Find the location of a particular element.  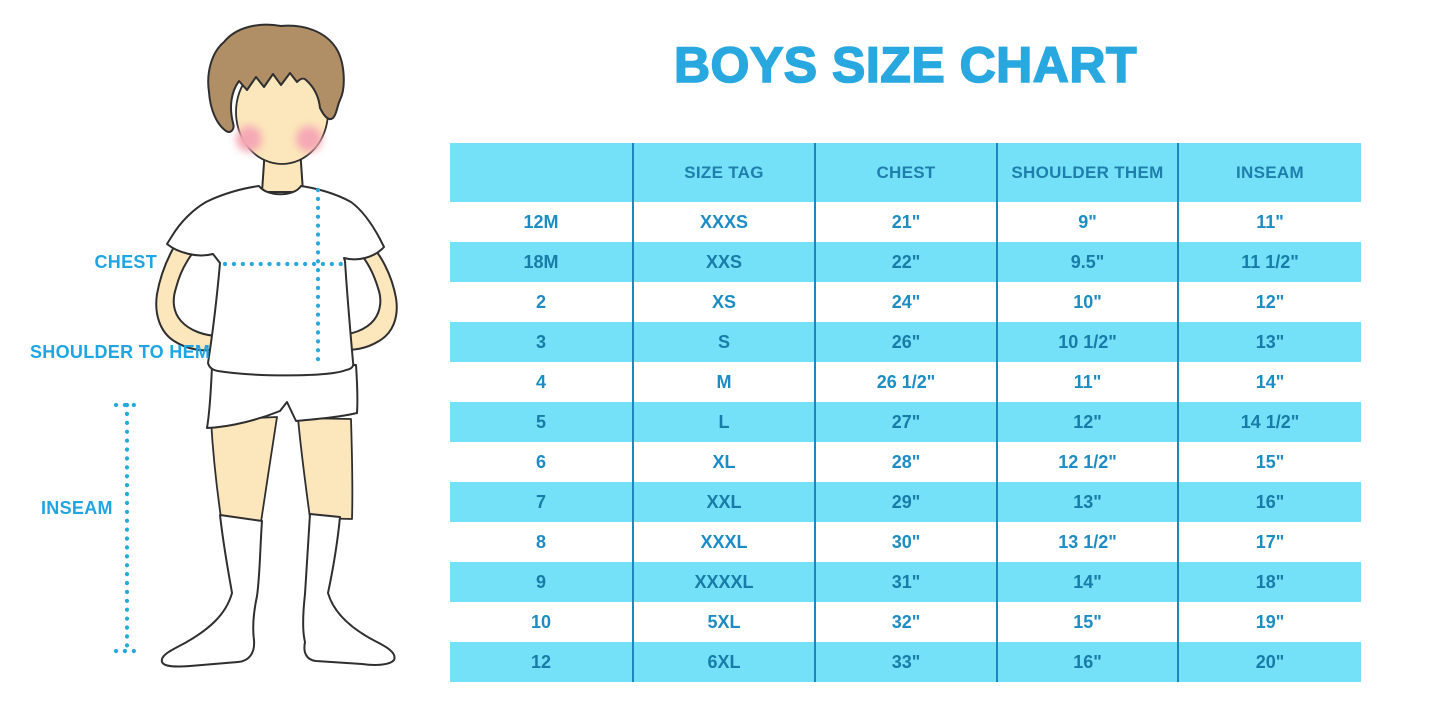

table-cell: 12 1/2" is located at coordinates (1087, 462).